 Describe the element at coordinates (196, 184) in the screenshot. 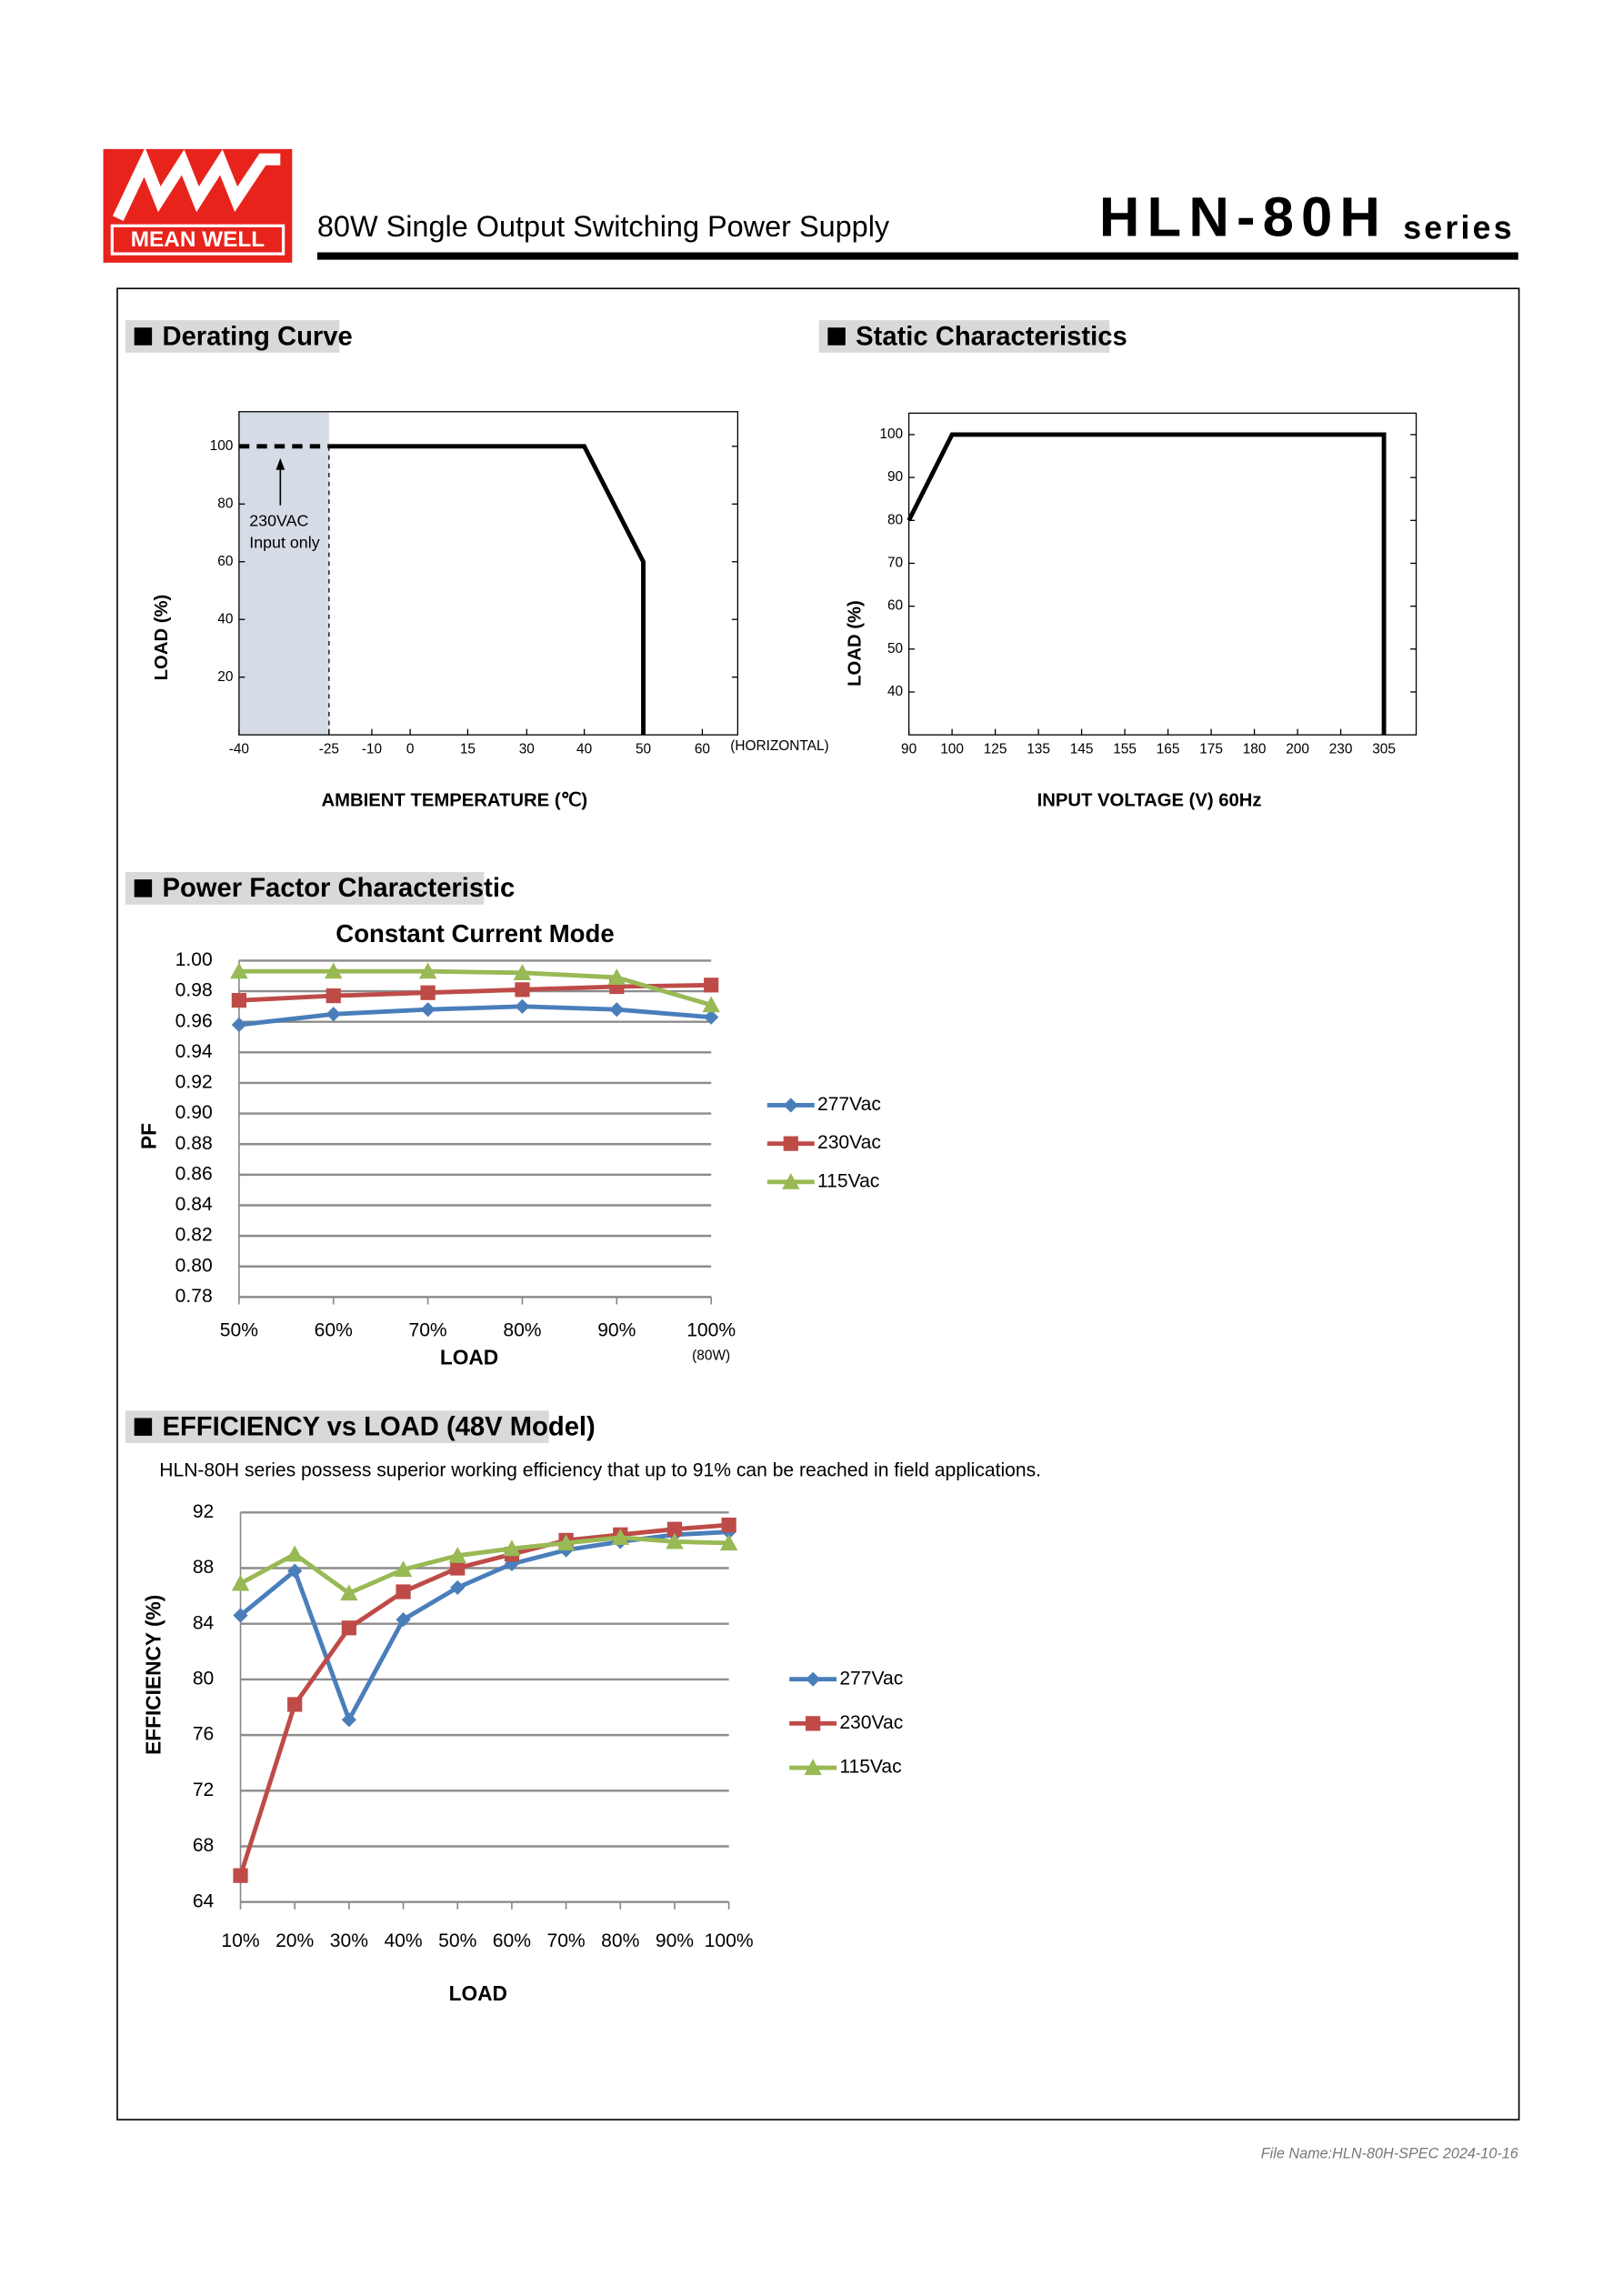

I see `logo-mark` at that location.